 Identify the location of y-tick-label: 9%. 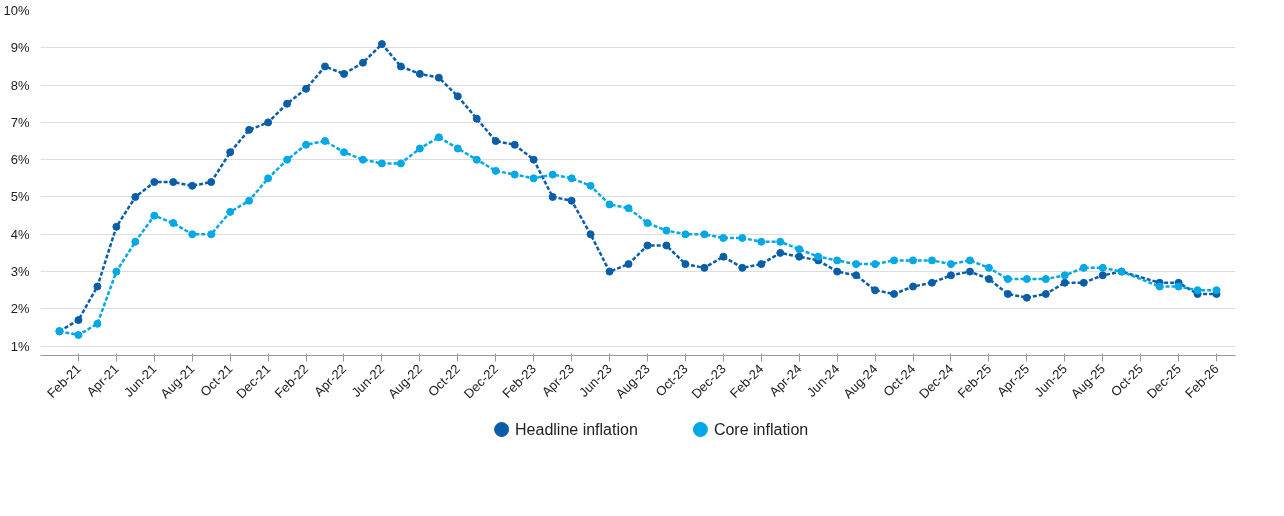
(20, 48).